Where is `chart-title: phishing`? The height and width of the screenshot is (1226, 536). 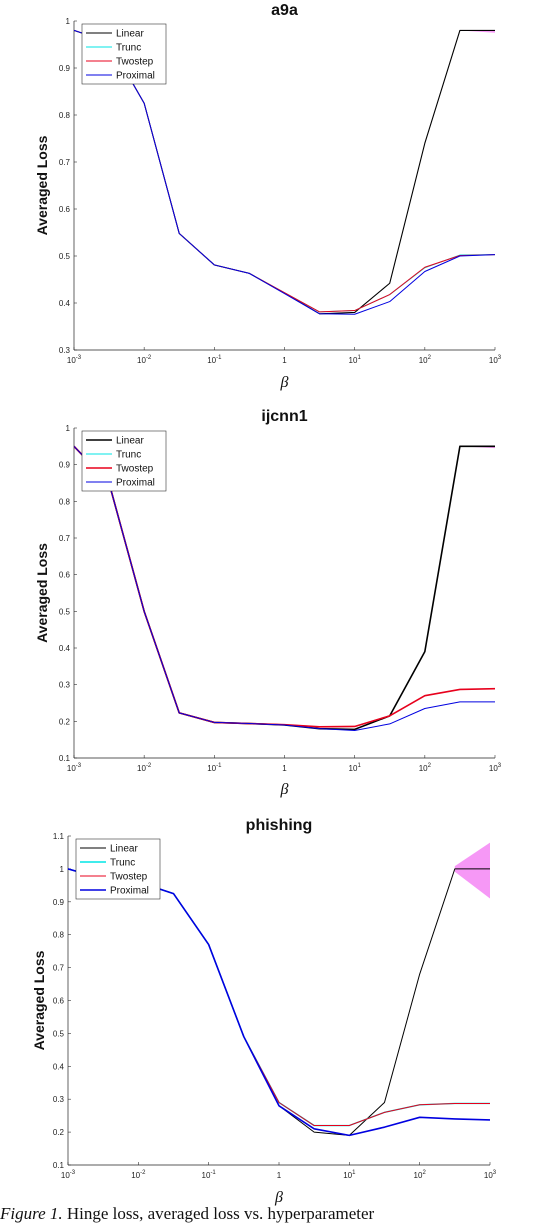 chart-title: phishing is located at coordinates (279, 825).